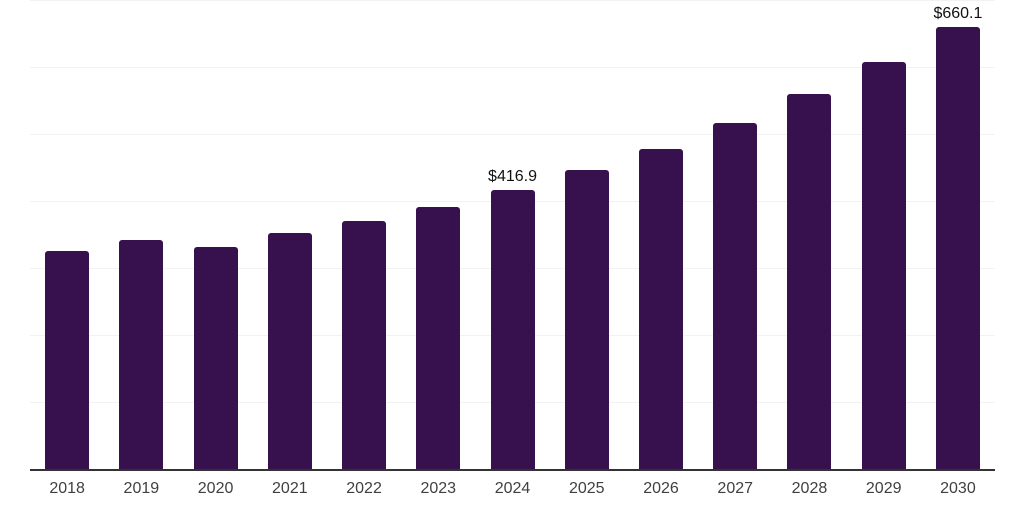 The image size is (1024, 512). I want to click on bar-2026, so click(660, 309).